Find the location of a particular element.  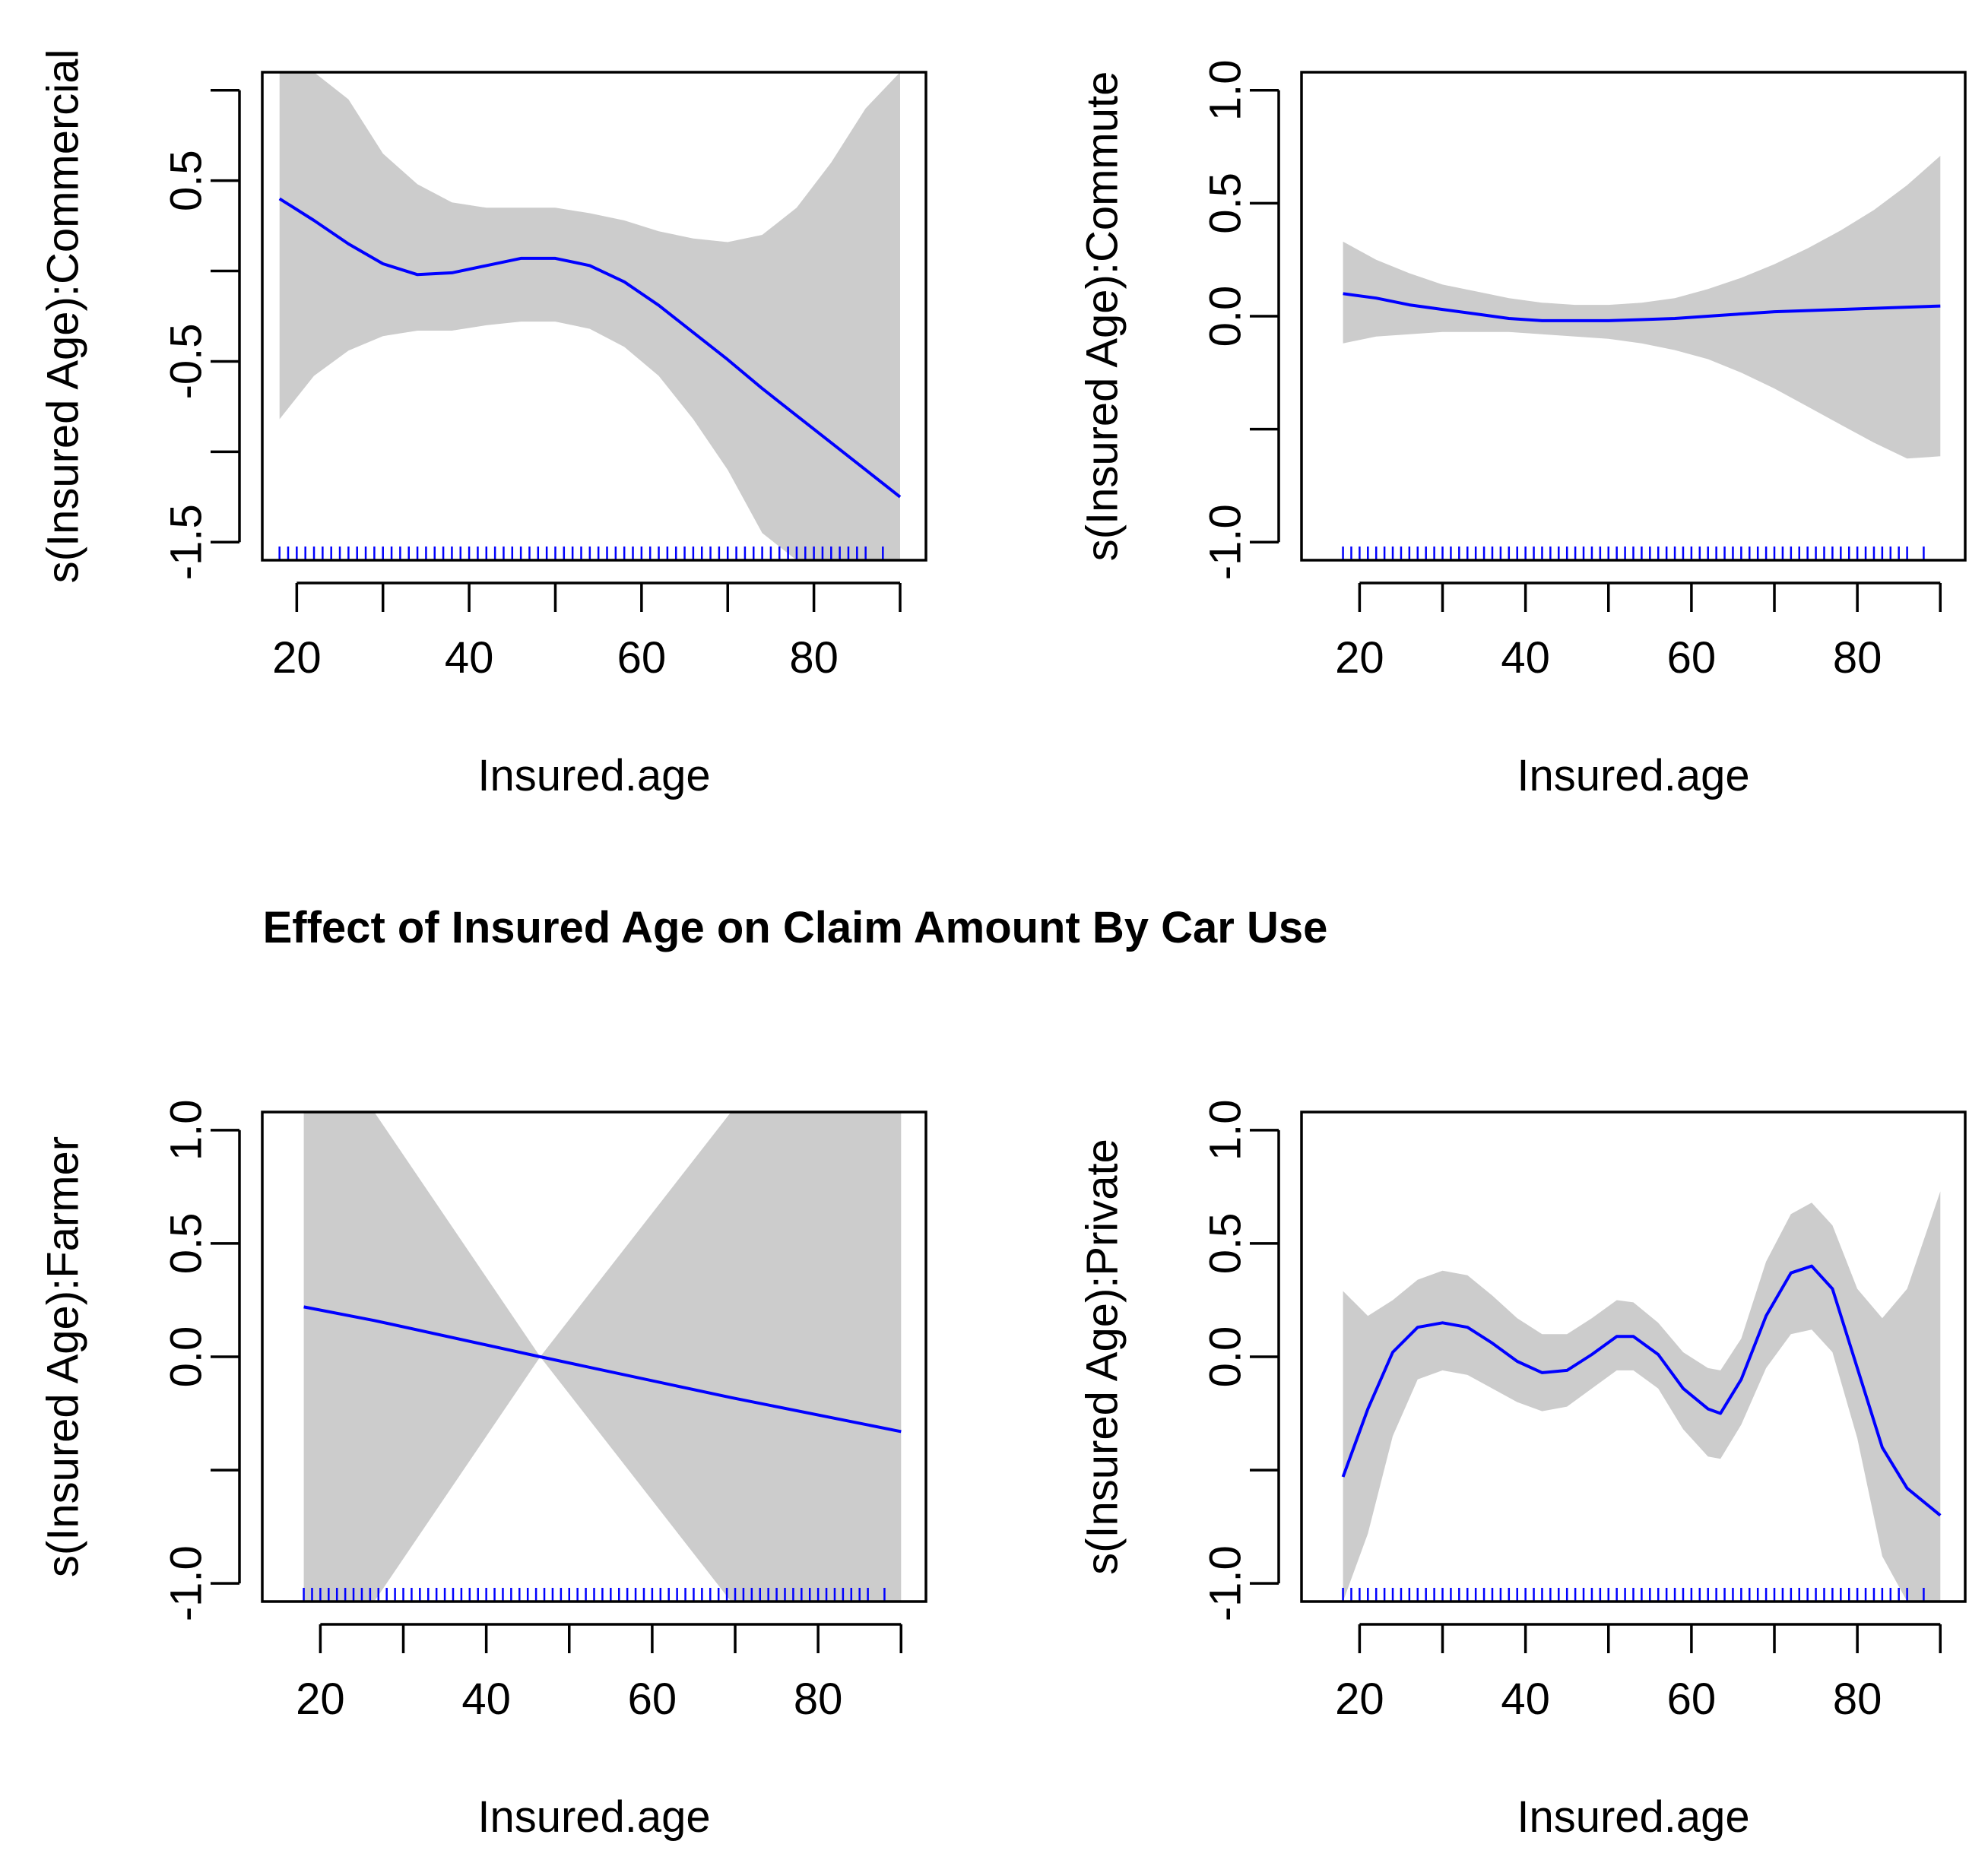

y-axis-title: s(Insured Age):Farmer is located at coordinates (63, 1356).